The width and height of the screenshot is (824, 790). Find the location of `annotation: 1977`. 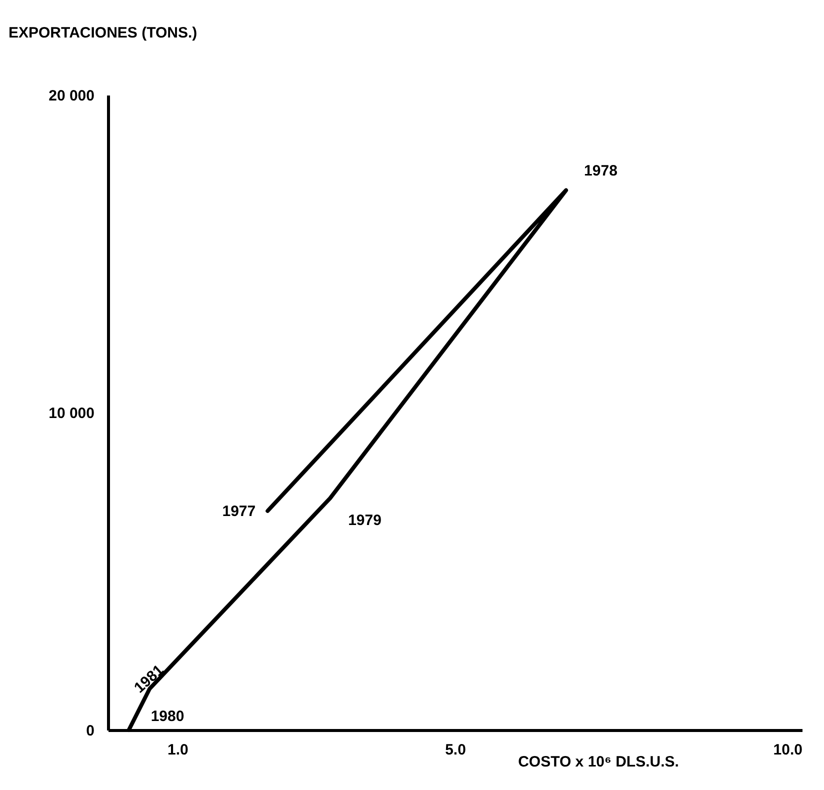

annotation: 1977 is located at coordinates (239, 511).